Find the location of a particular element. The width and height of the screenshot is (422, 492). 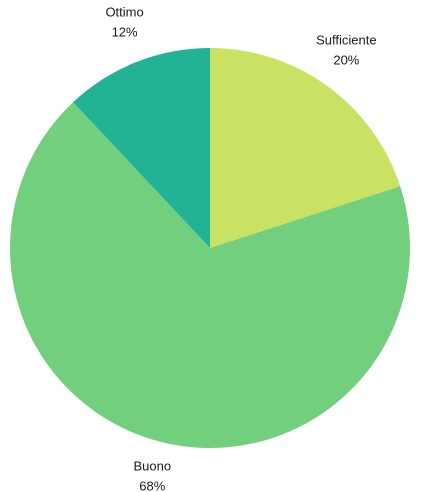

slice-label-ottimo: Ottimo is located at coordinates (124, 11).